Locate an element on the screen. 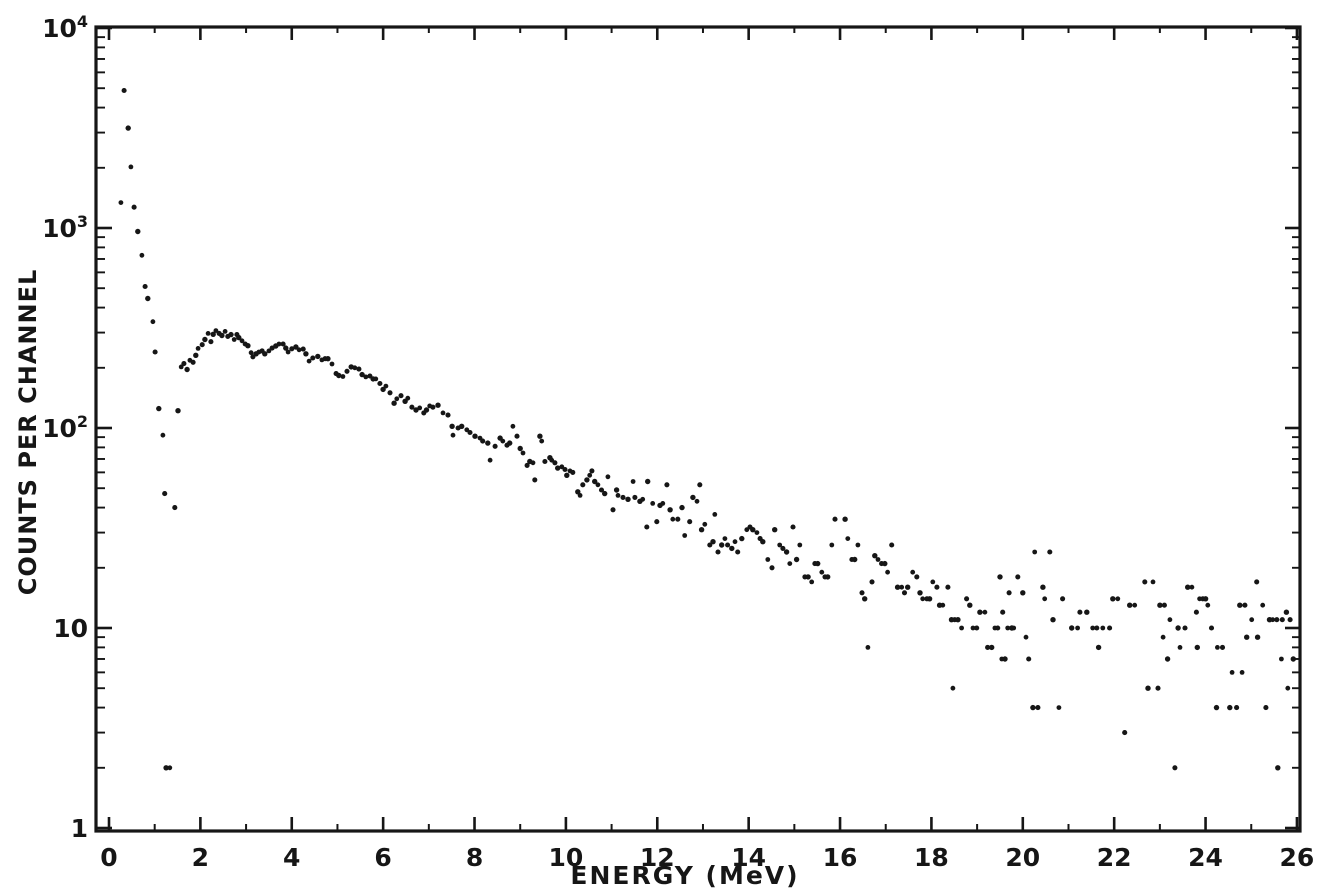 The height and width of the screenshot is (892, 1320). x-tick-label: 0 is located at coordinates (108, 857).